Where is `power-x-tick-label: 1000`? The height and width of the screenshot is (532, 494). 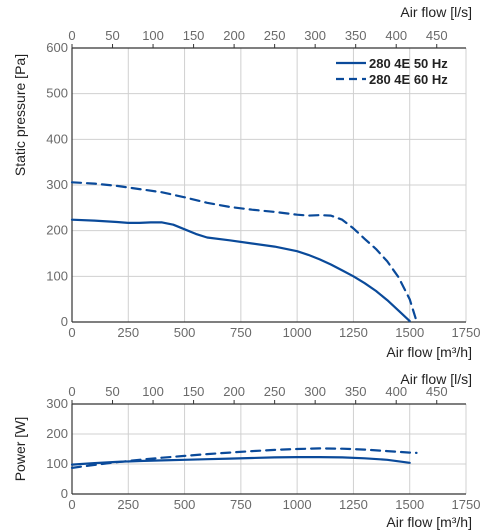 power-x-tick-label: 1000 is located at coordinates (297, 504).